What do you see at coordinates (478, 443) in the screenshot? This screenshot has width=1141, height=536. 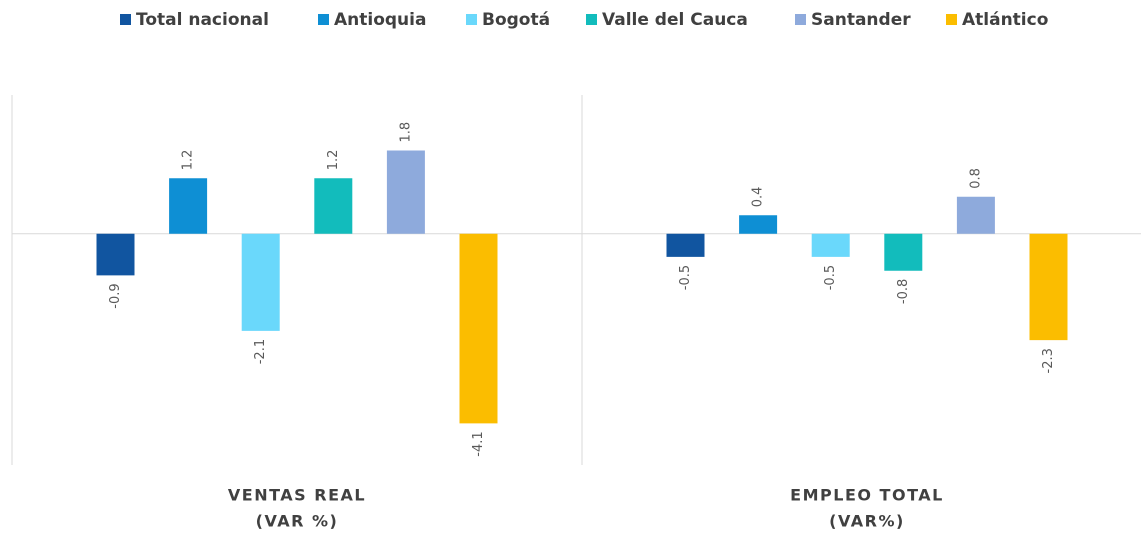 I see `data-label: -4.1` at bounding box center [478, 443].